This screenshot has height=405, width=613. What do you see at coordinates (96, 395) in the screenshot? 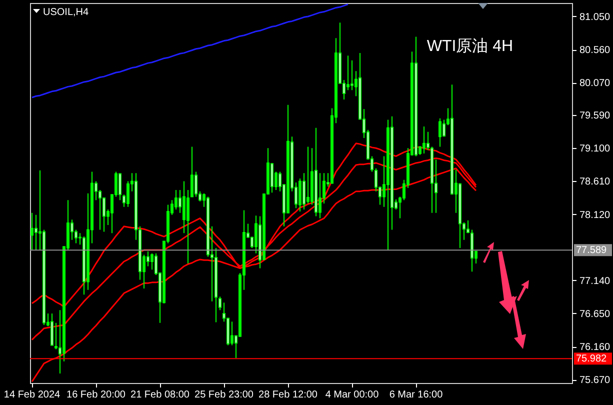
I see `x-tick-label: 16 Feb 20:00` at bounding box center [96, 395].